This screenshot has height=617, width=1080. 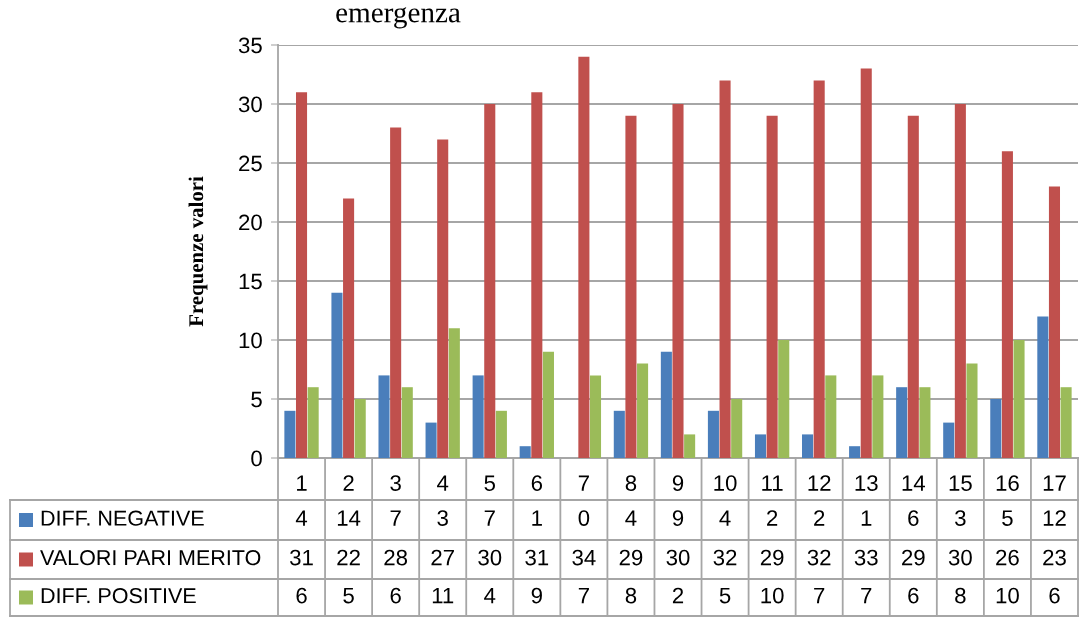 I want to click on x-tick-label: 4, so click(x=443, y=483).